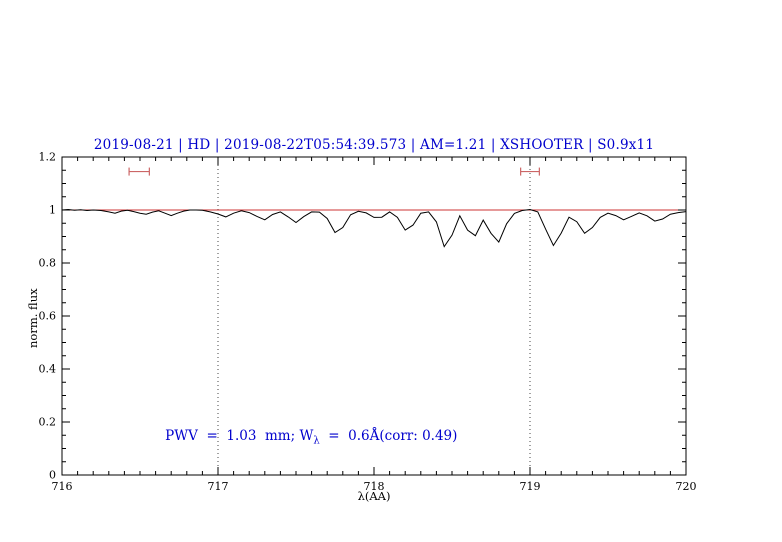 This screenshot has width=782, height=542. I want to click on x-axis-label: λ(AA), so click(374, 496).